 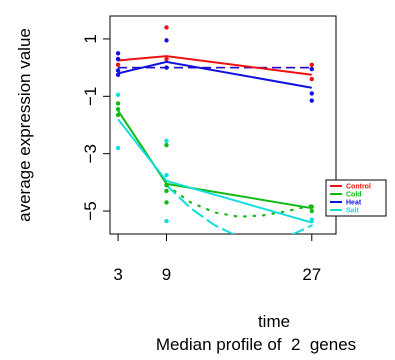 I want to click on y-tick-label: 1, so click(x=90, y=38).